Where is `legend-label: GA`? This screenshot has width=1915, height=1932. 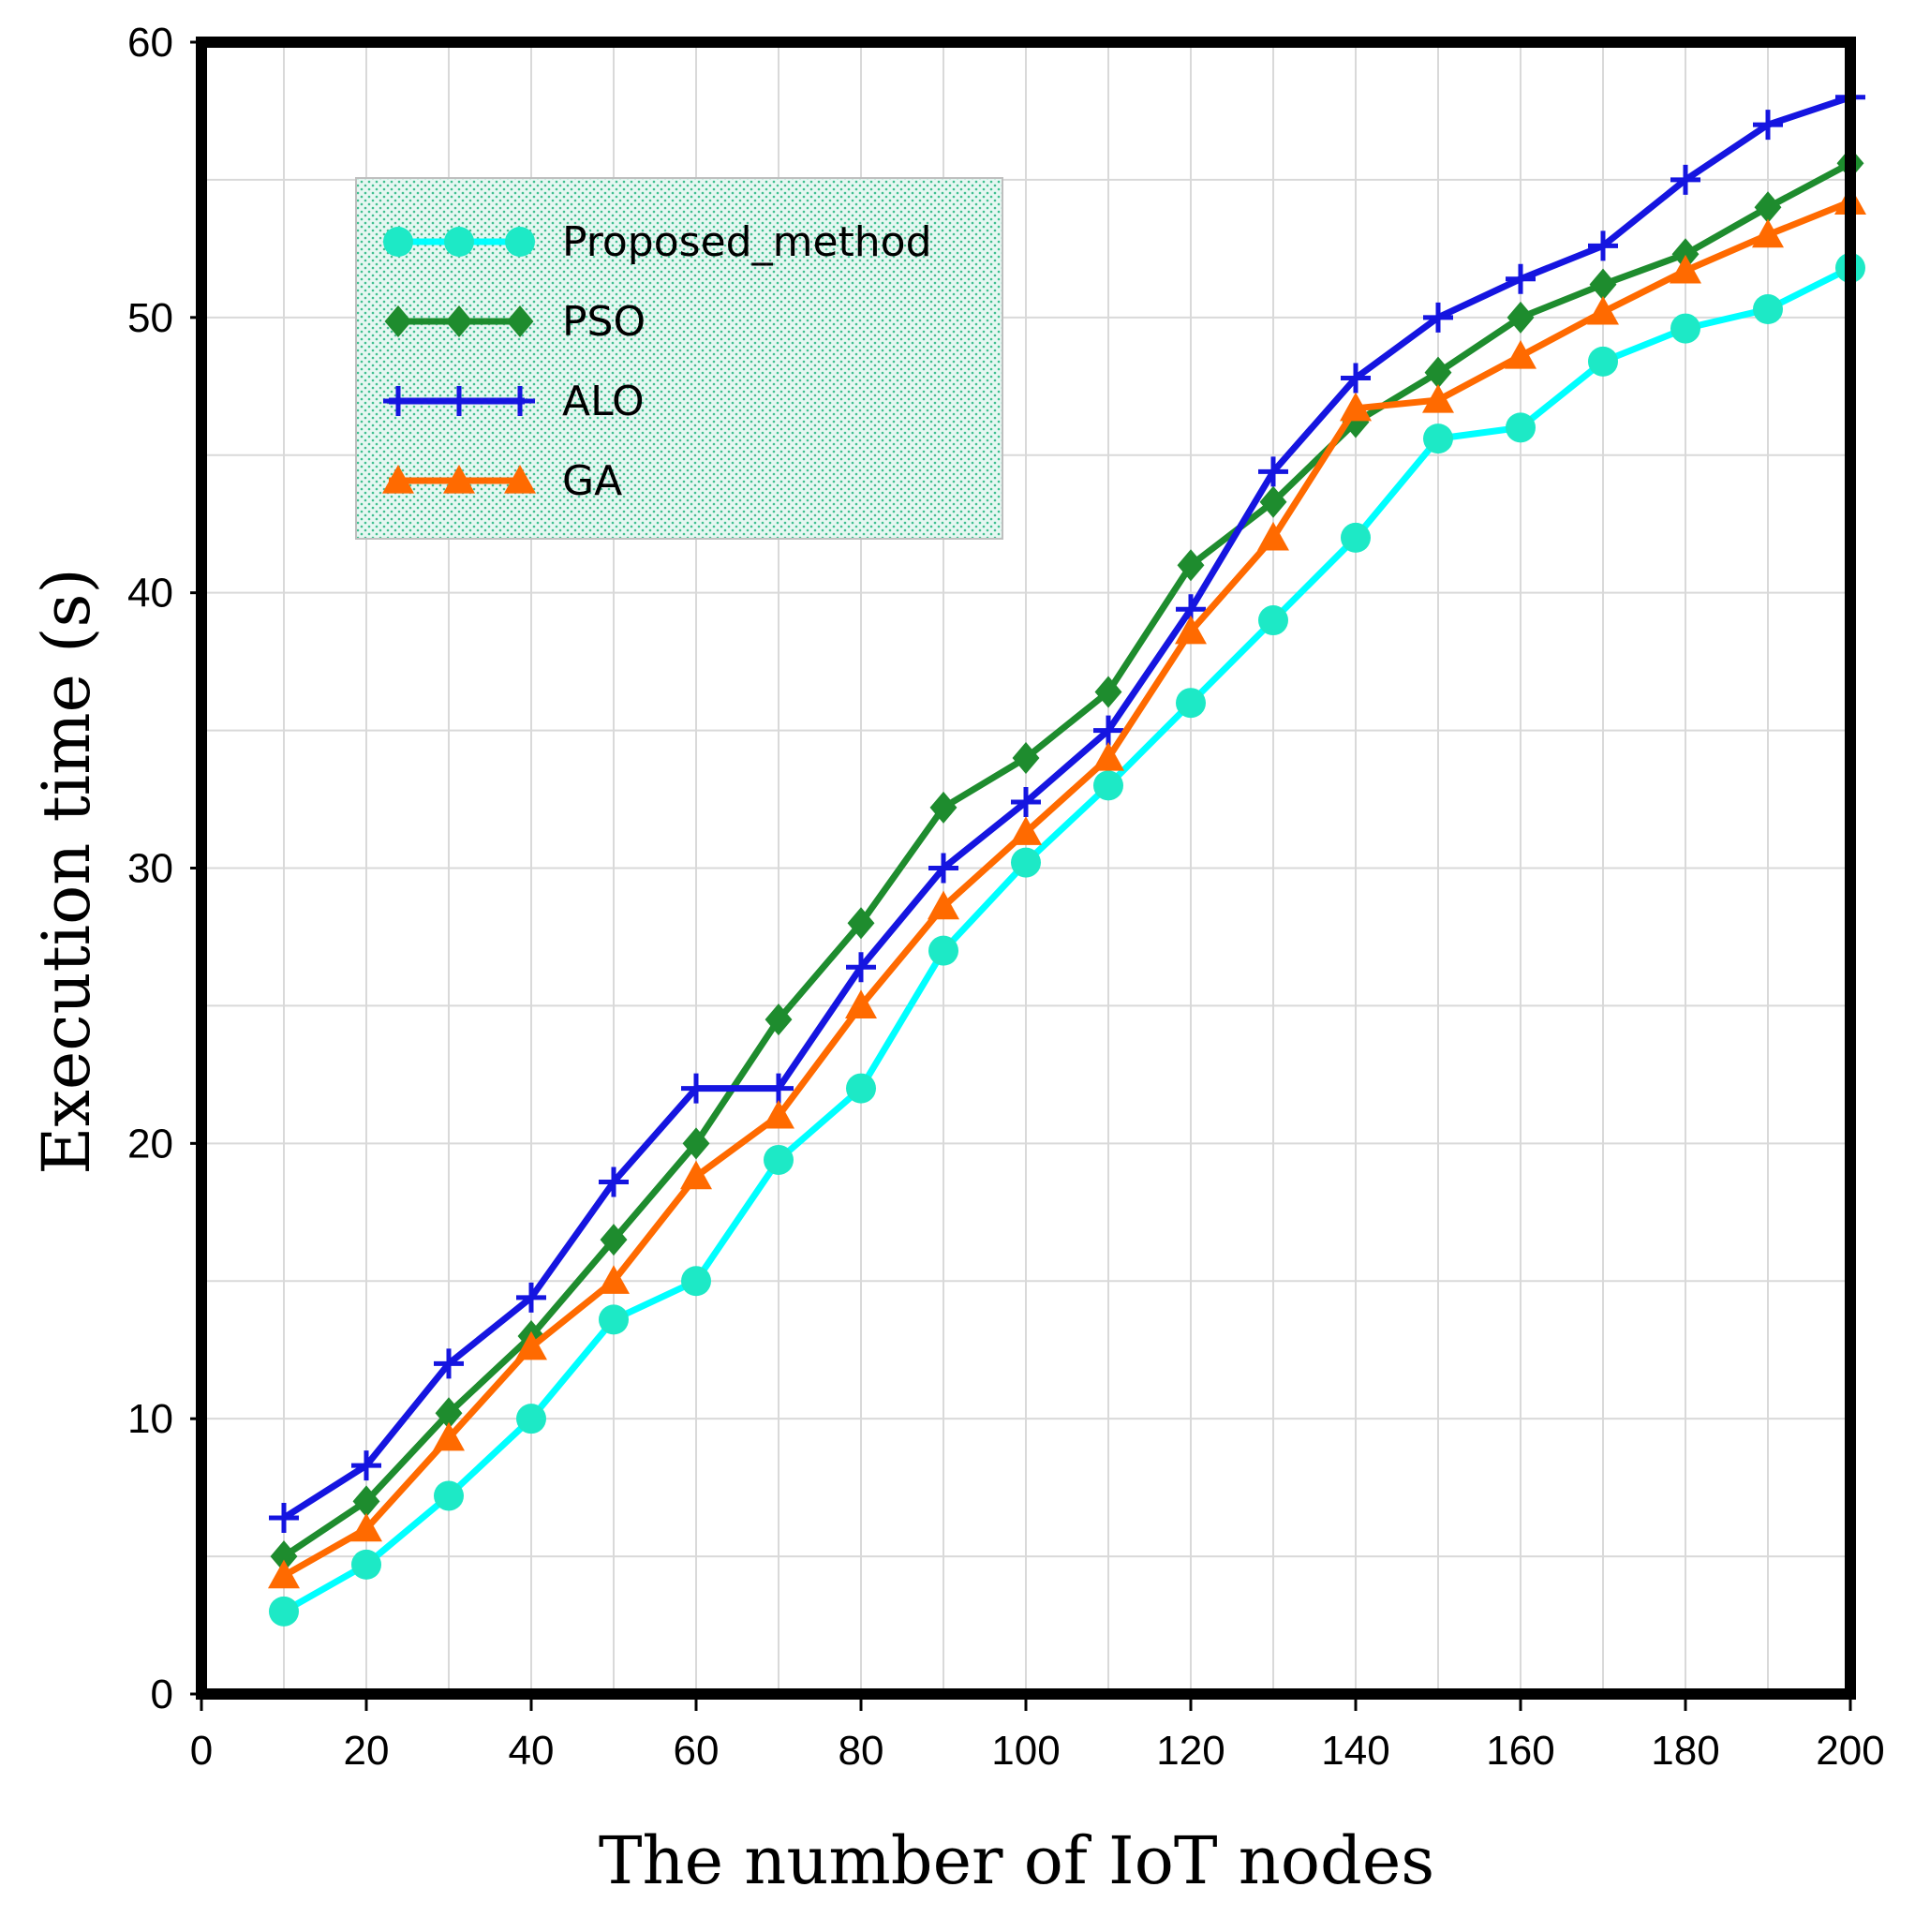
legend-label: GA is located at coordinates (592, 481).